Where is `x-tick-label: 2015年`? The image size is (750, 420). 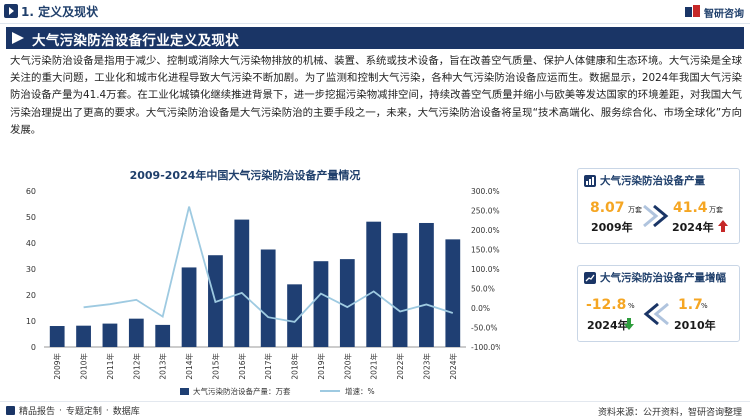 x-tick-label: 2015年 is located at coordinates (215, 366).